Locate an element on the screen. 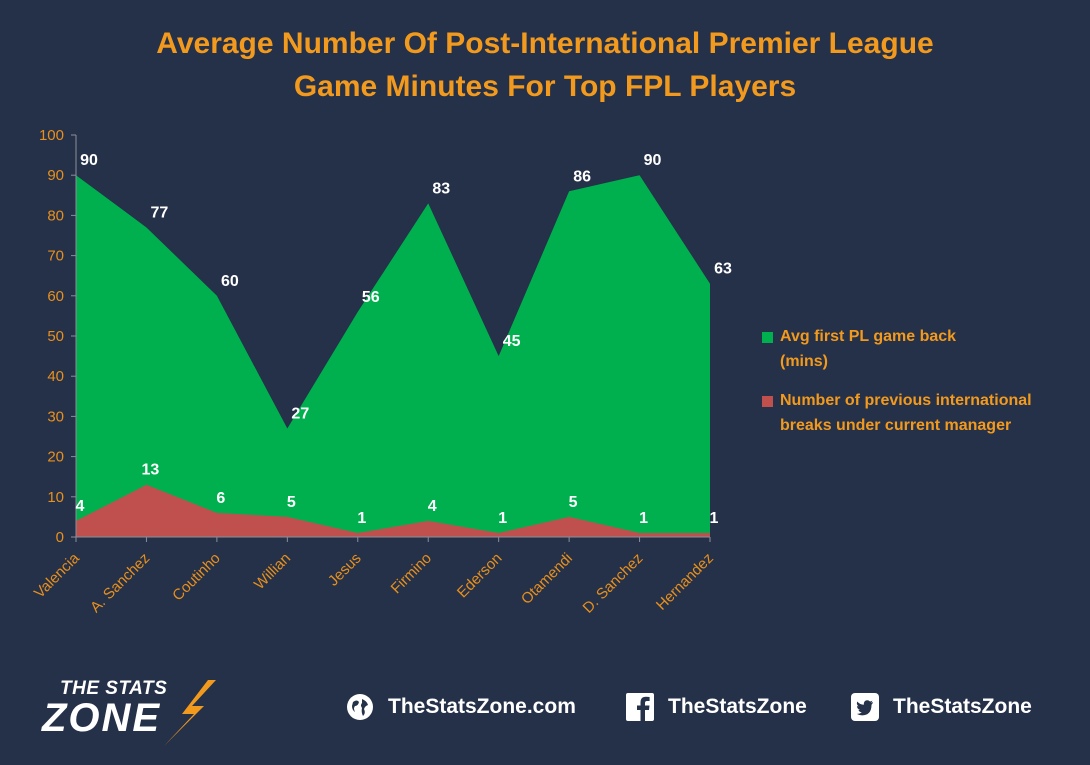 This screenshot has height=765, width=1090. y-tick-label: 20 is located at coordinates (55, 457).